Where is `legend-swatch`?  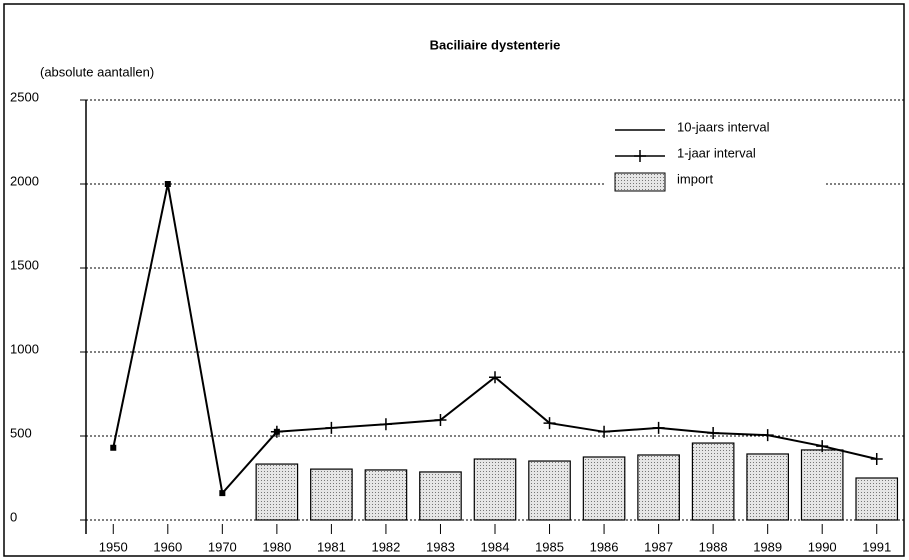 legend-swatch is located at coordinates (640, 182).